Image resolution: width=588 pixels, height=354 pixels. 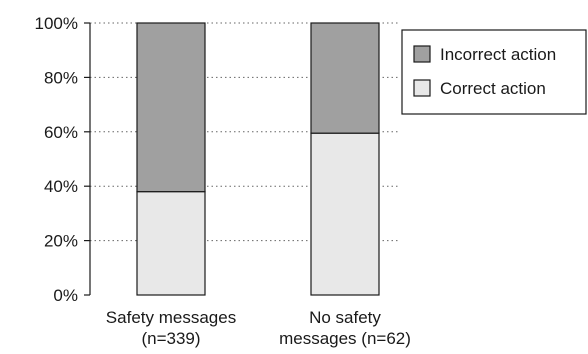 I want to click on y-tick-label: 60%, so click(x=61, y=132).